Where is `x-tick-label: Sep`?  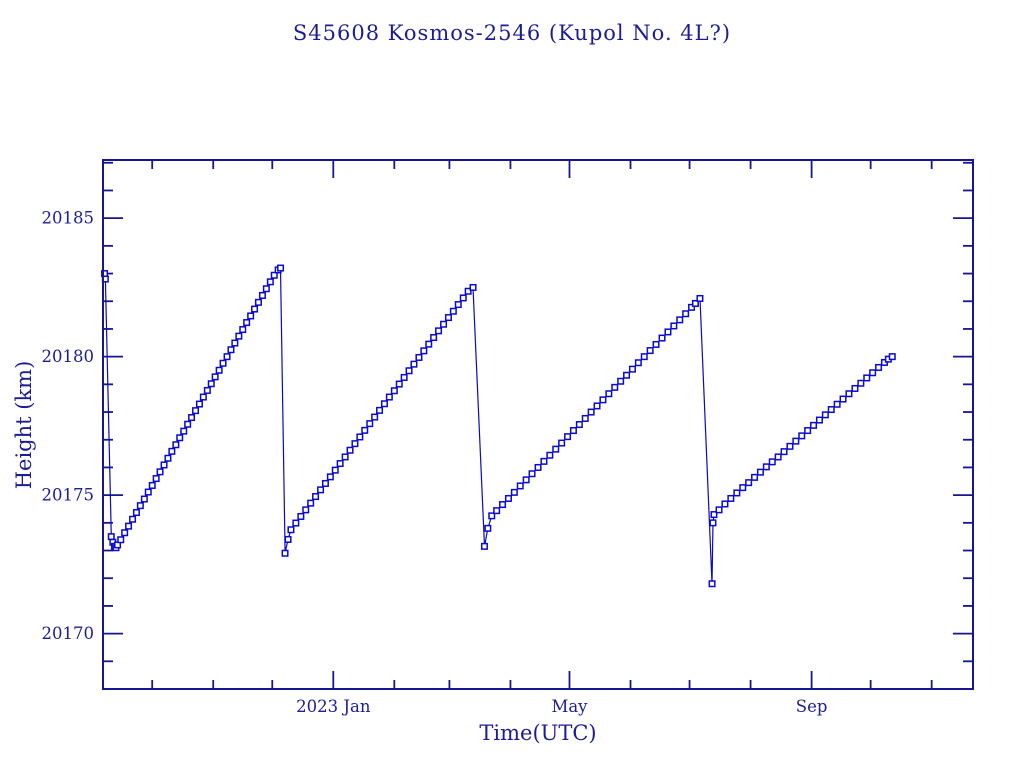
x-tick-label: Sep is located at coordinates (812, 706).